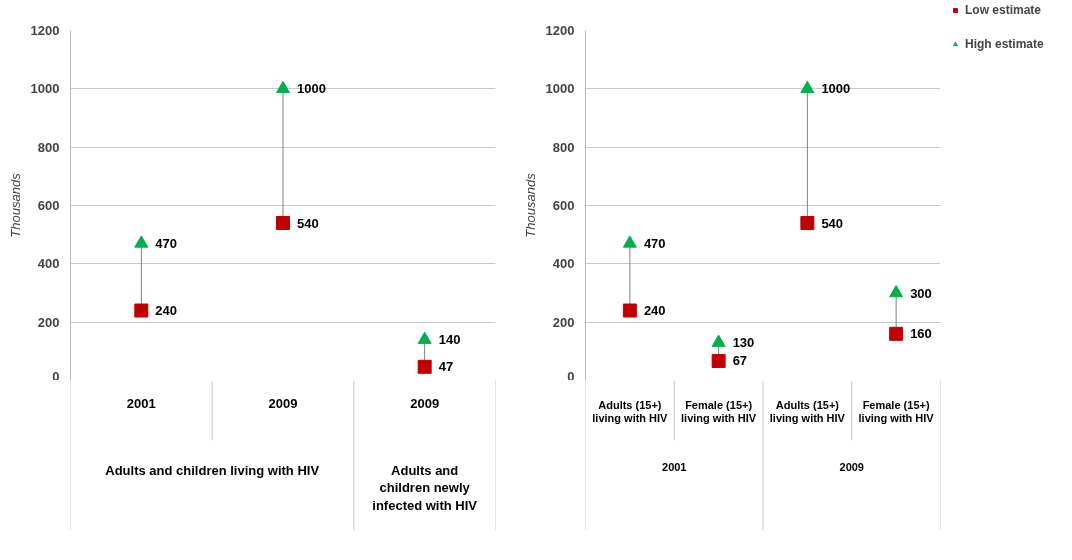  What do you see at coordinates (674, 467) in the screenshot?
I see `text: 2001` at bounding box center [674, 467].